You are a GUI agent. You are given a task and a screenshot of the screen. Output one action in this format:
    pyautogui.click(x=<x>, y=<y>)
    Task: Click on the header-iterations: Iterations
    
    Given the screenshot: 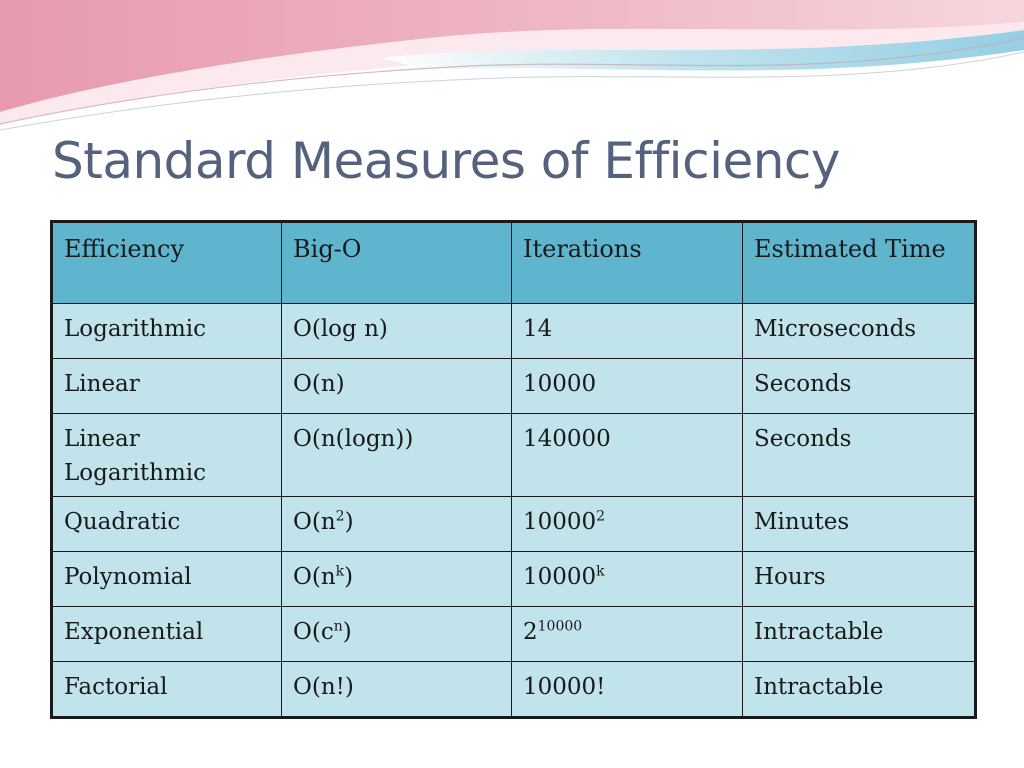 What is the action you would take?
    pyautogui.click(x=627, y=262)
    